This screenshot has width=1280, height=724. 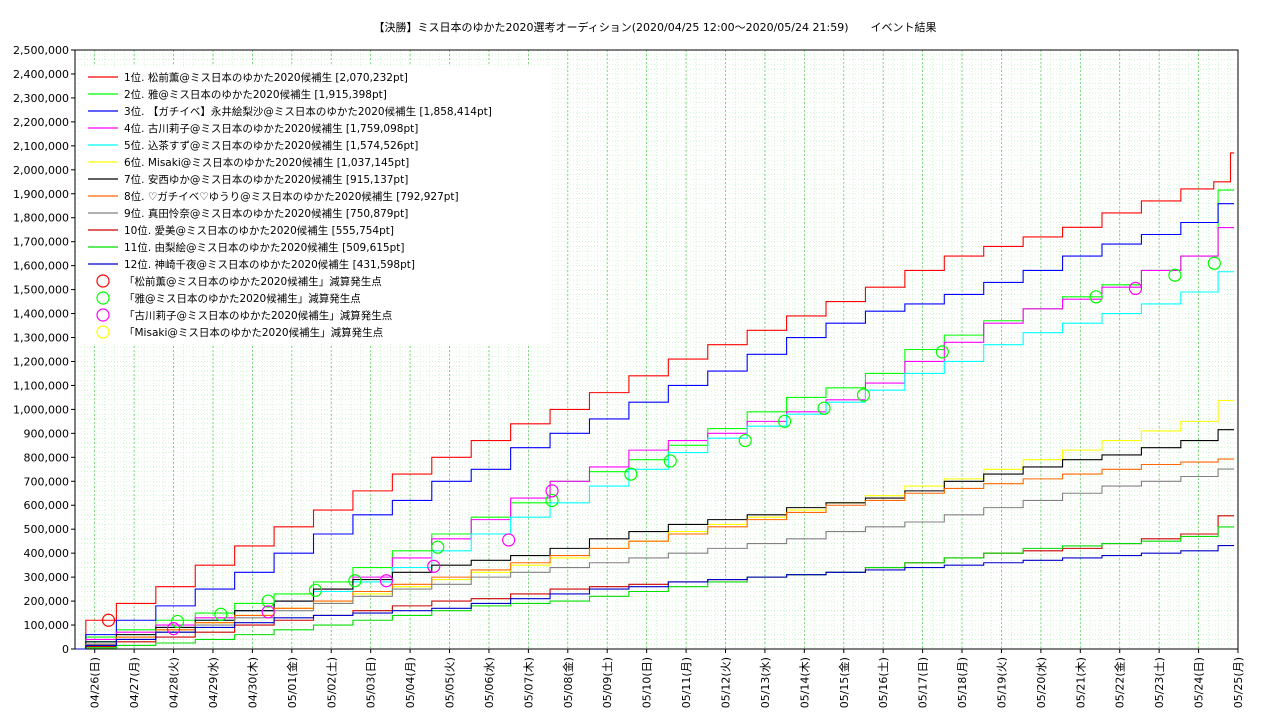 I want to click on x-tick-label: 05/04(月), so click(x=410, y=682).